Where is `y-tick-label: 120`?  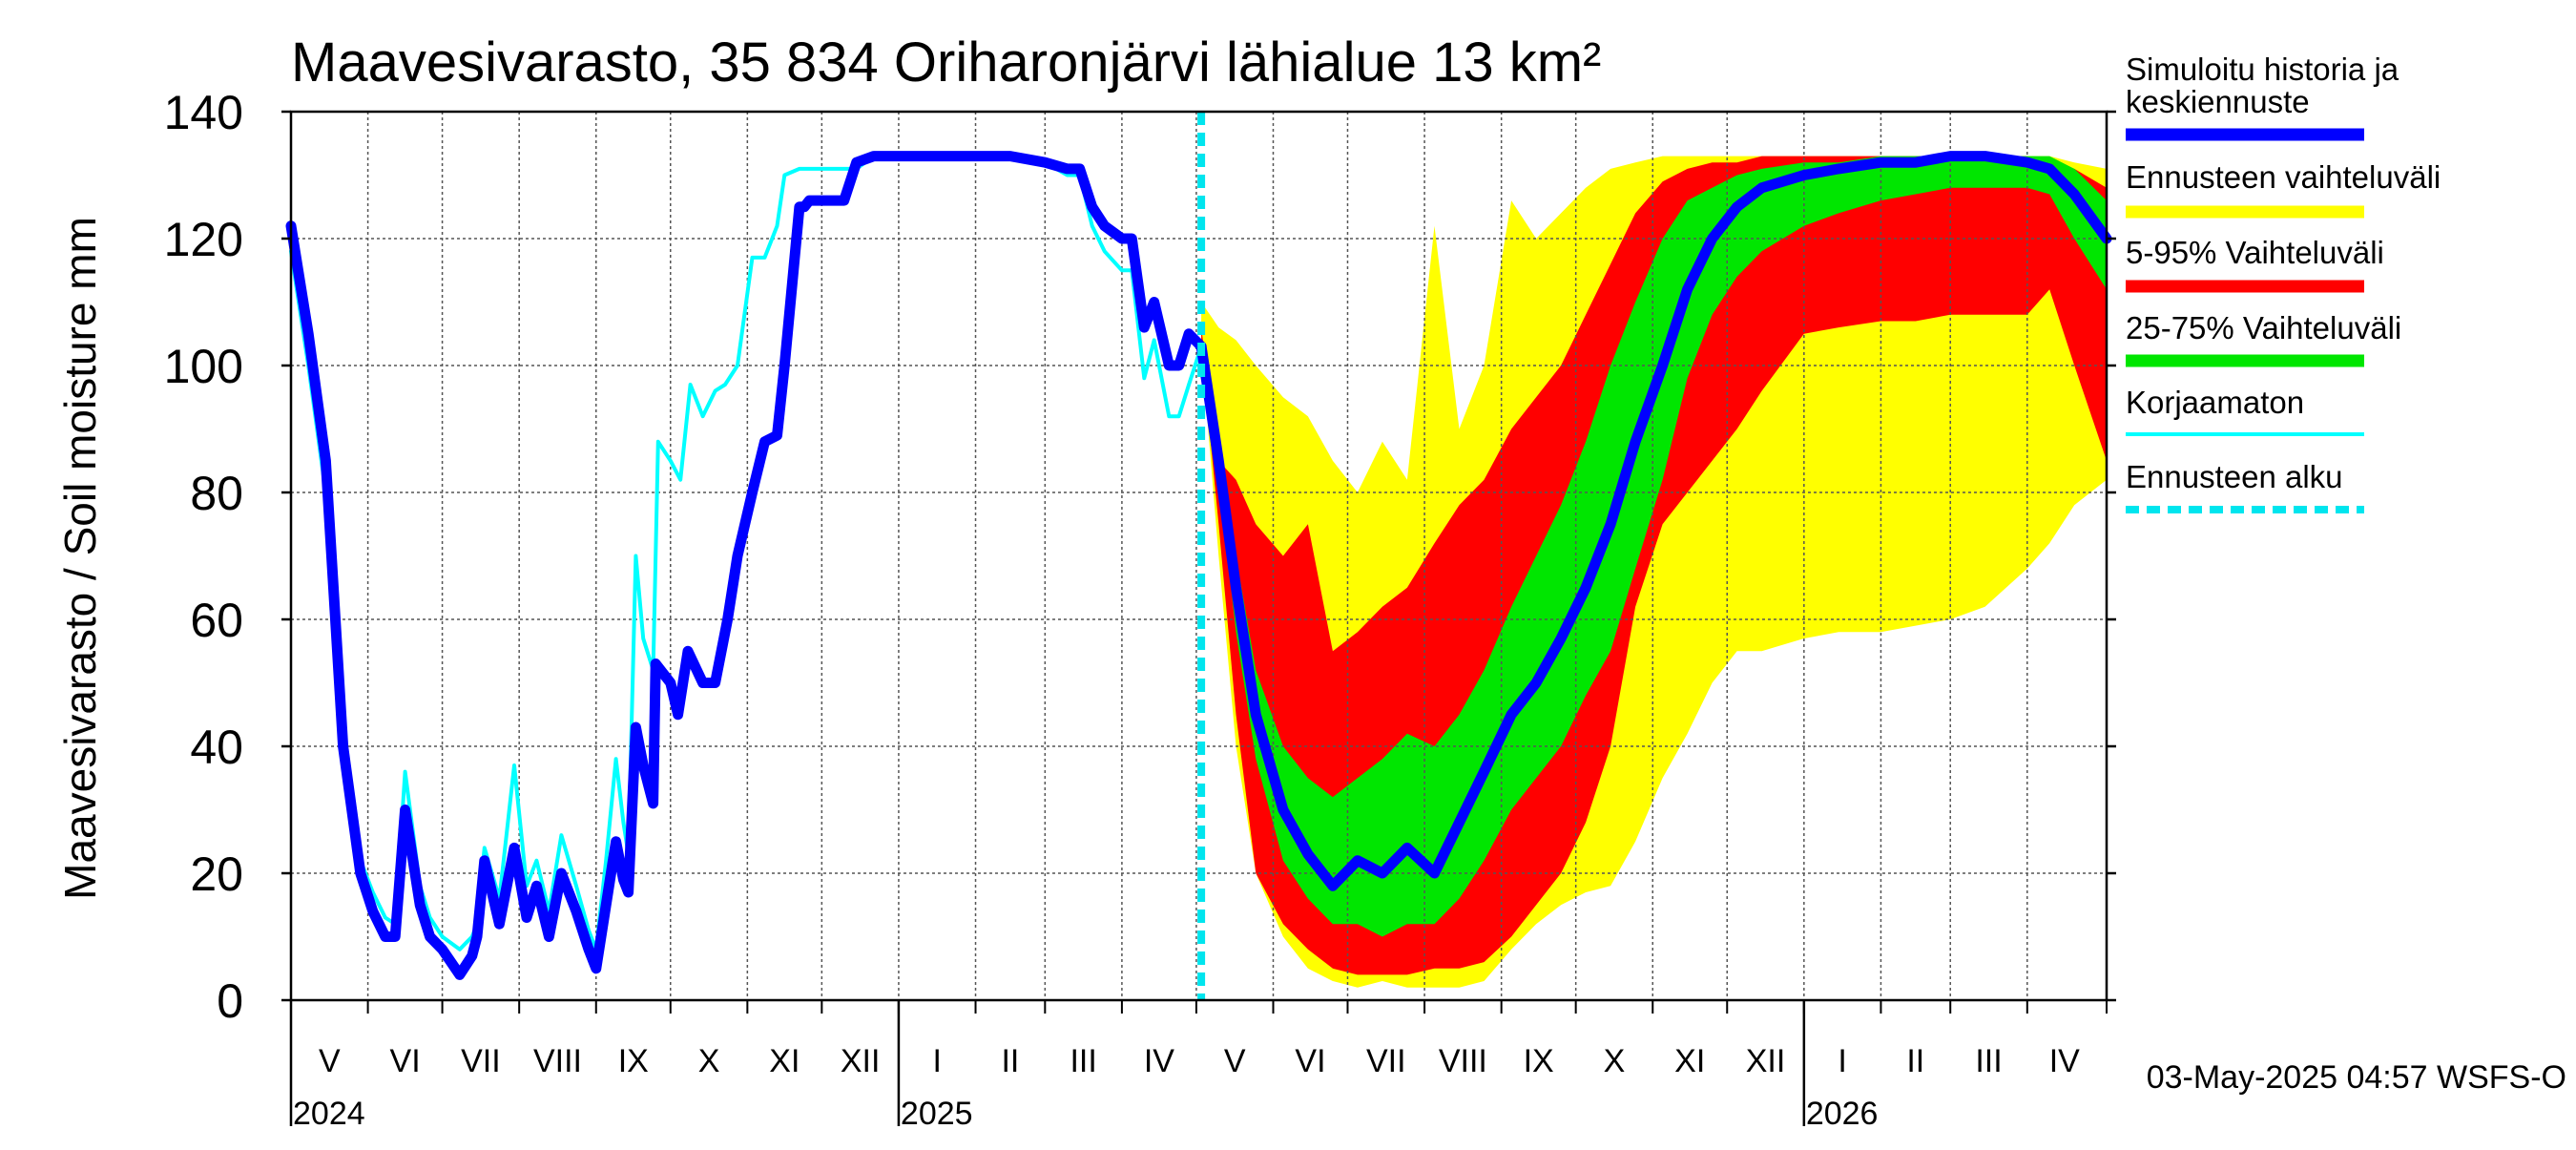
y-tick-label: 120 is located at coordinates (203, 239).